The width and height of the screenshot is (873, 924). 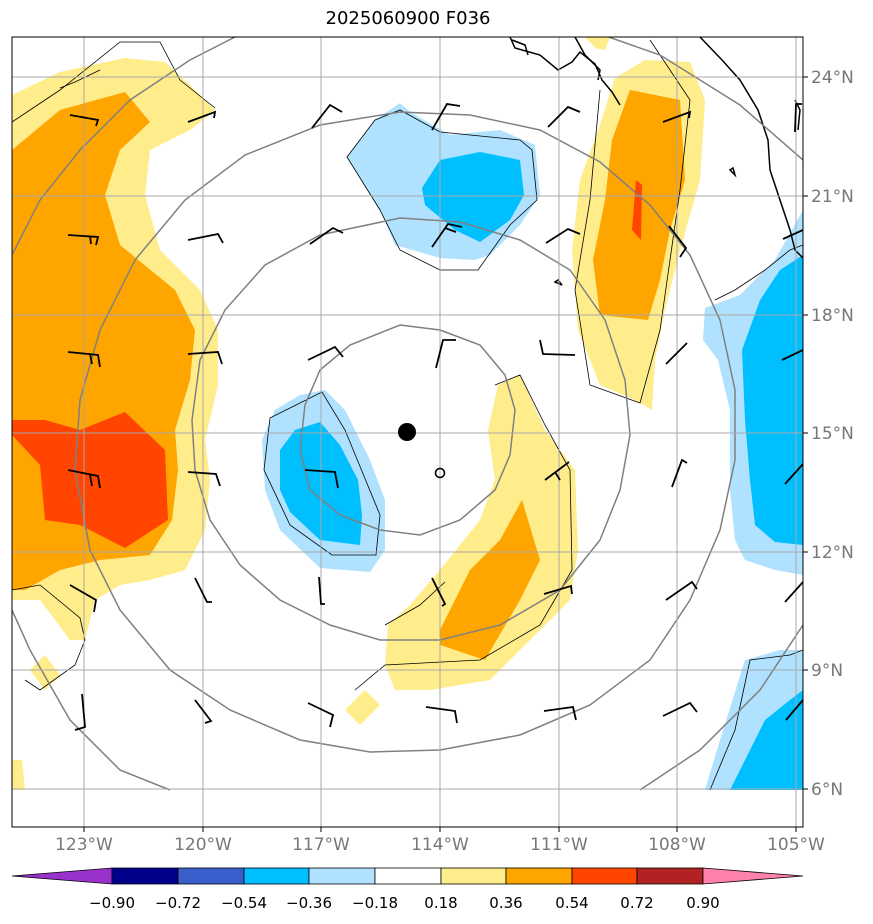 I want to click on colorbar-tick-label: −0.72, so click(x=178, y=903).